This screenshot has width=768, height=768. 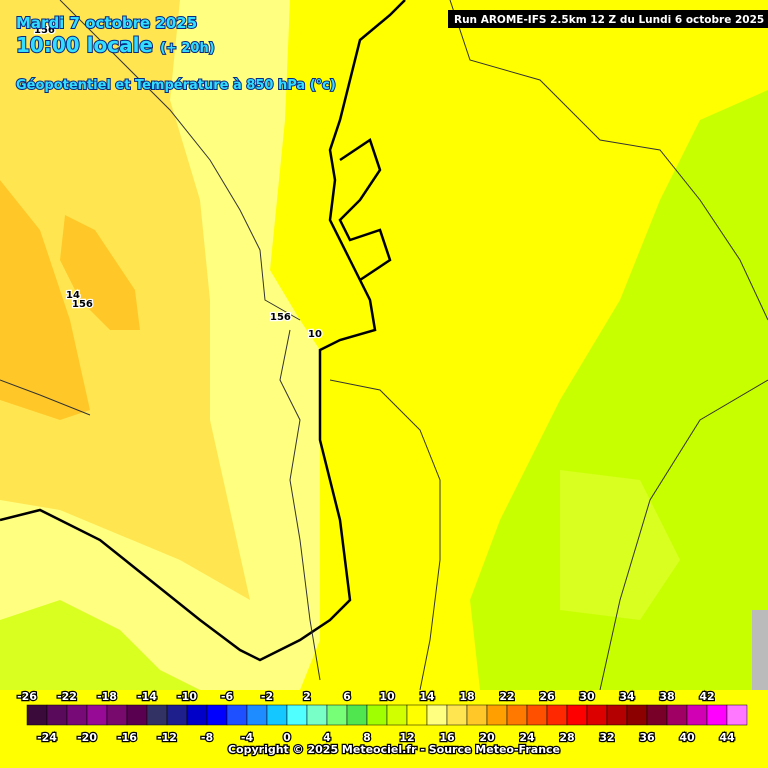 I want to click on colorbar-label: 2, so click(x=307, y=696).